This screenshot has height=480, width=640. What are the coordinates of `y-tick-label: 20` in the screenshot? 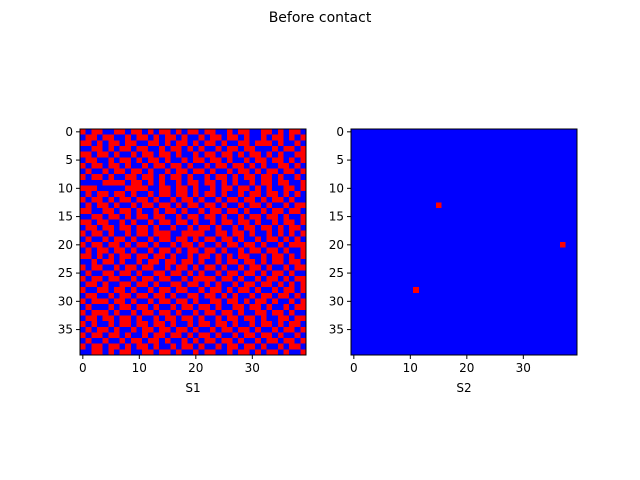 It's located at (65, 245).